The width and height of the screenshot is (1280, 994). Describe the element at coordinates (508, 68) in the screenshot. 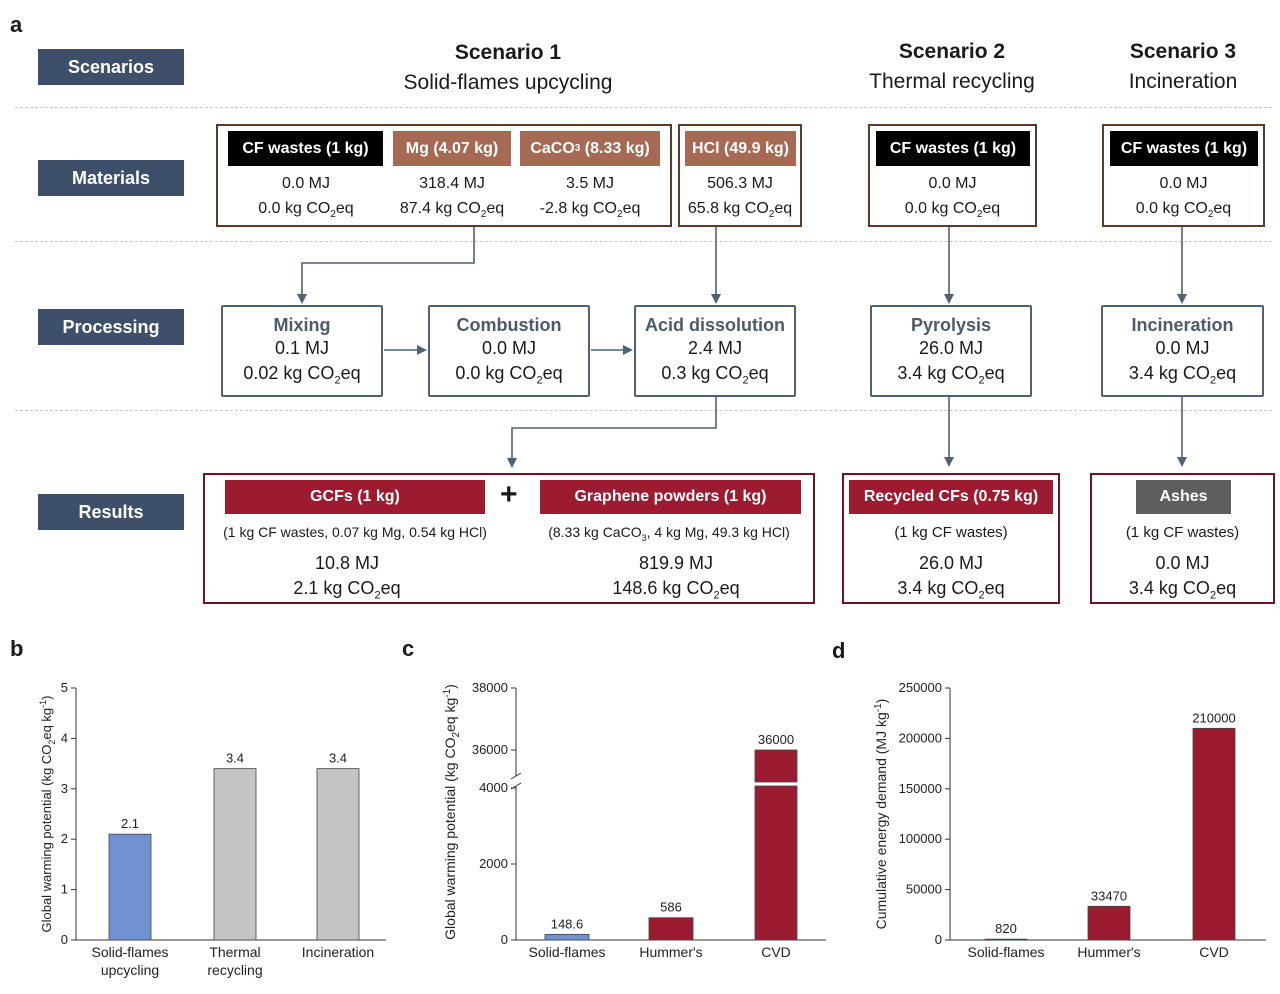

I see `scenario-1-header: Scenario 1 Solid-flames upcycling` at that location.